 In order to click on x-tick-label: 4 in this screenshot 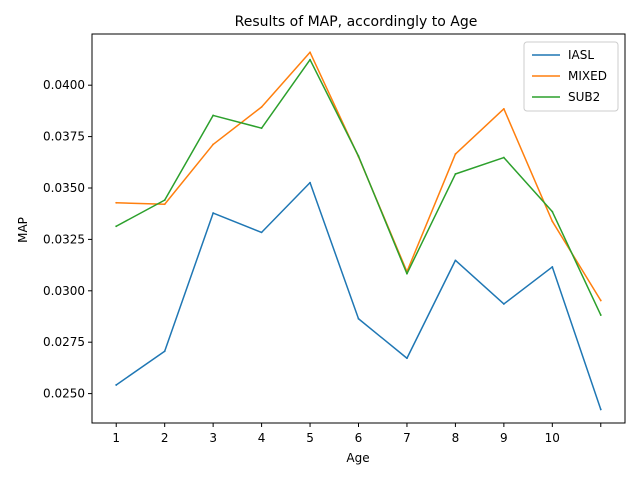, I will do `click(262, 438)`.